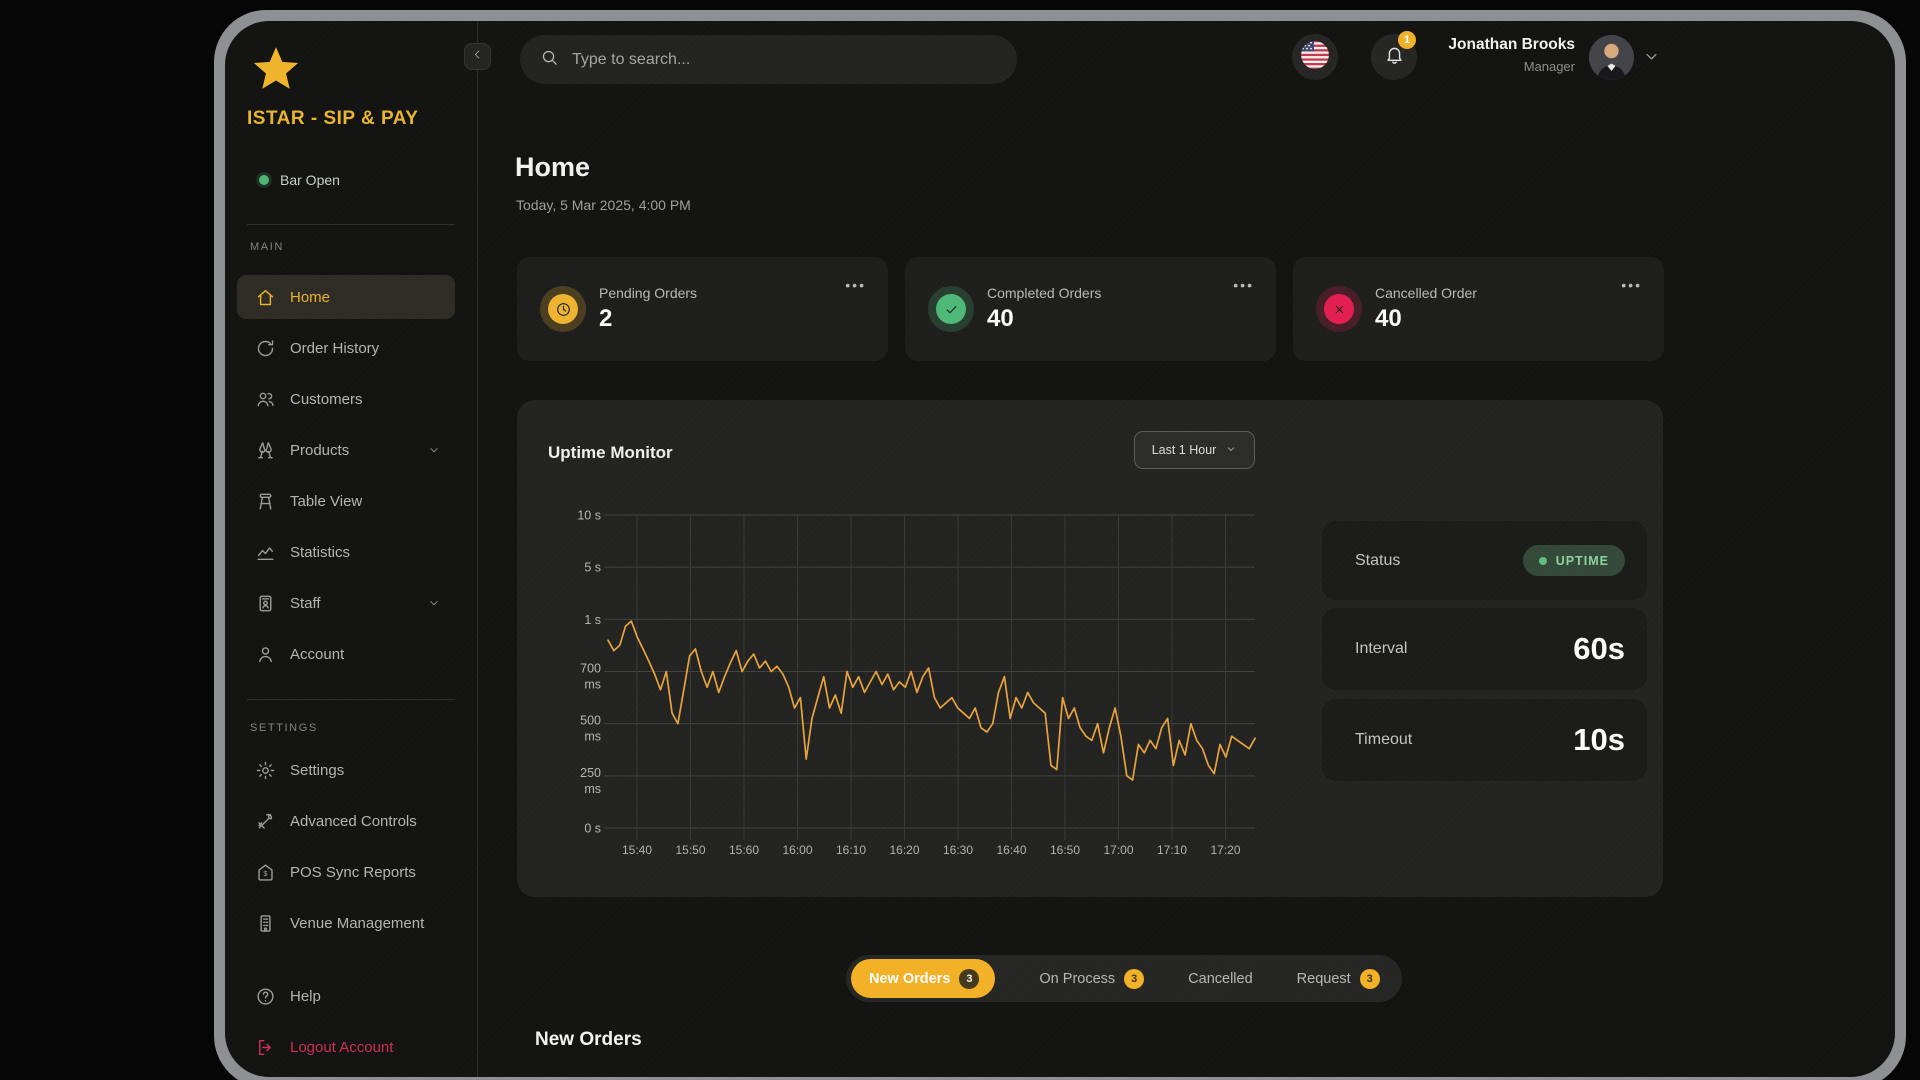 The width and height of the screenshot is (1920, 1080). I want to click on order-tabs: New Orders 3 On Process 3 Cancelled Request 3, so click(1124, 978).